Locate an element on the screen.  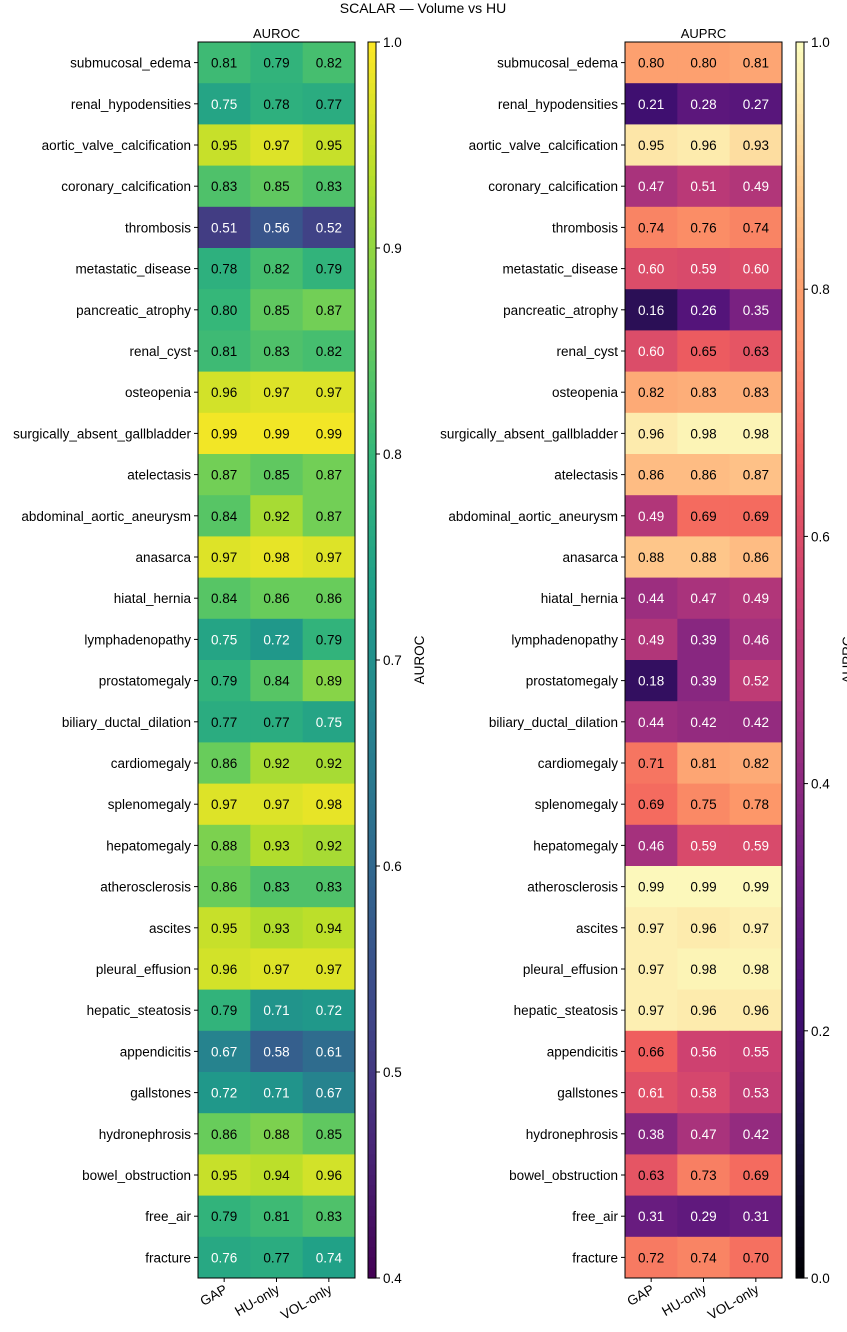
cell-value-label: 0.75 is located at coordinates (703, 804).